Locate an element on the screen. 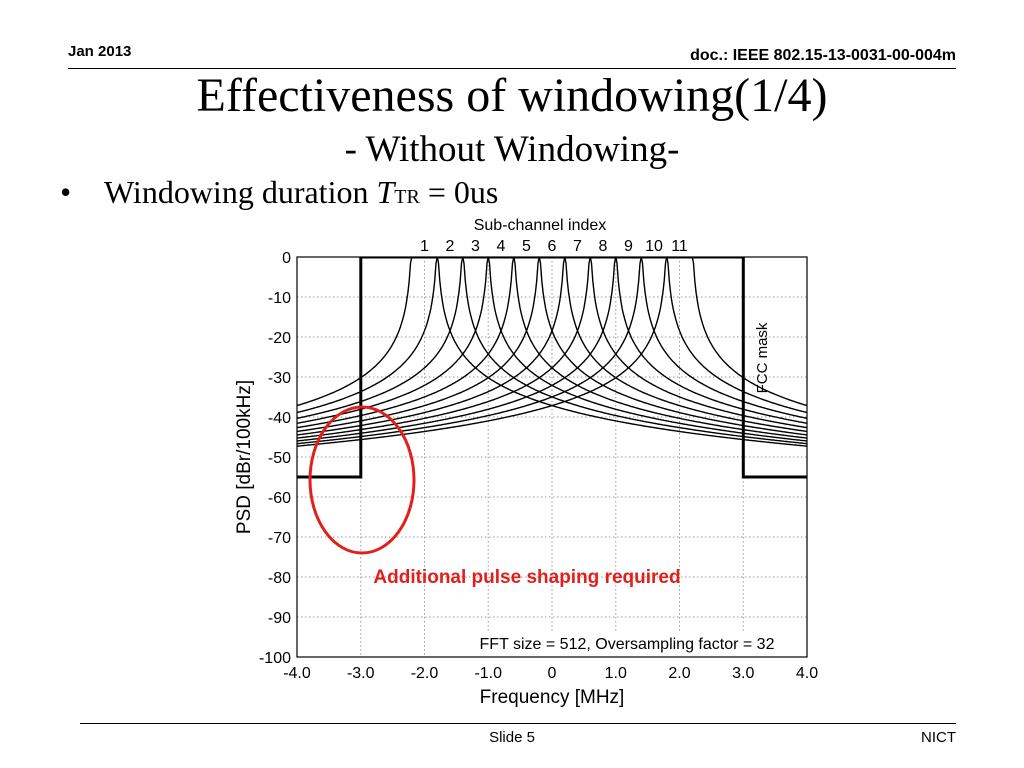 The width and height of the screenshot is (1024, 768). fcc-mask-line is located at coordinates (552, 368).